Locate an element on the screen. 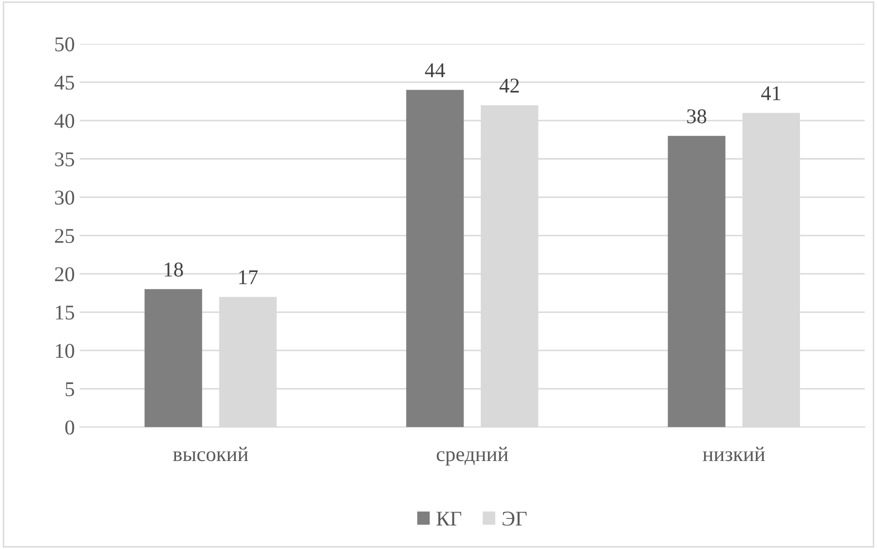  y-tick-label: 40 is located at coordinates (64, 121).